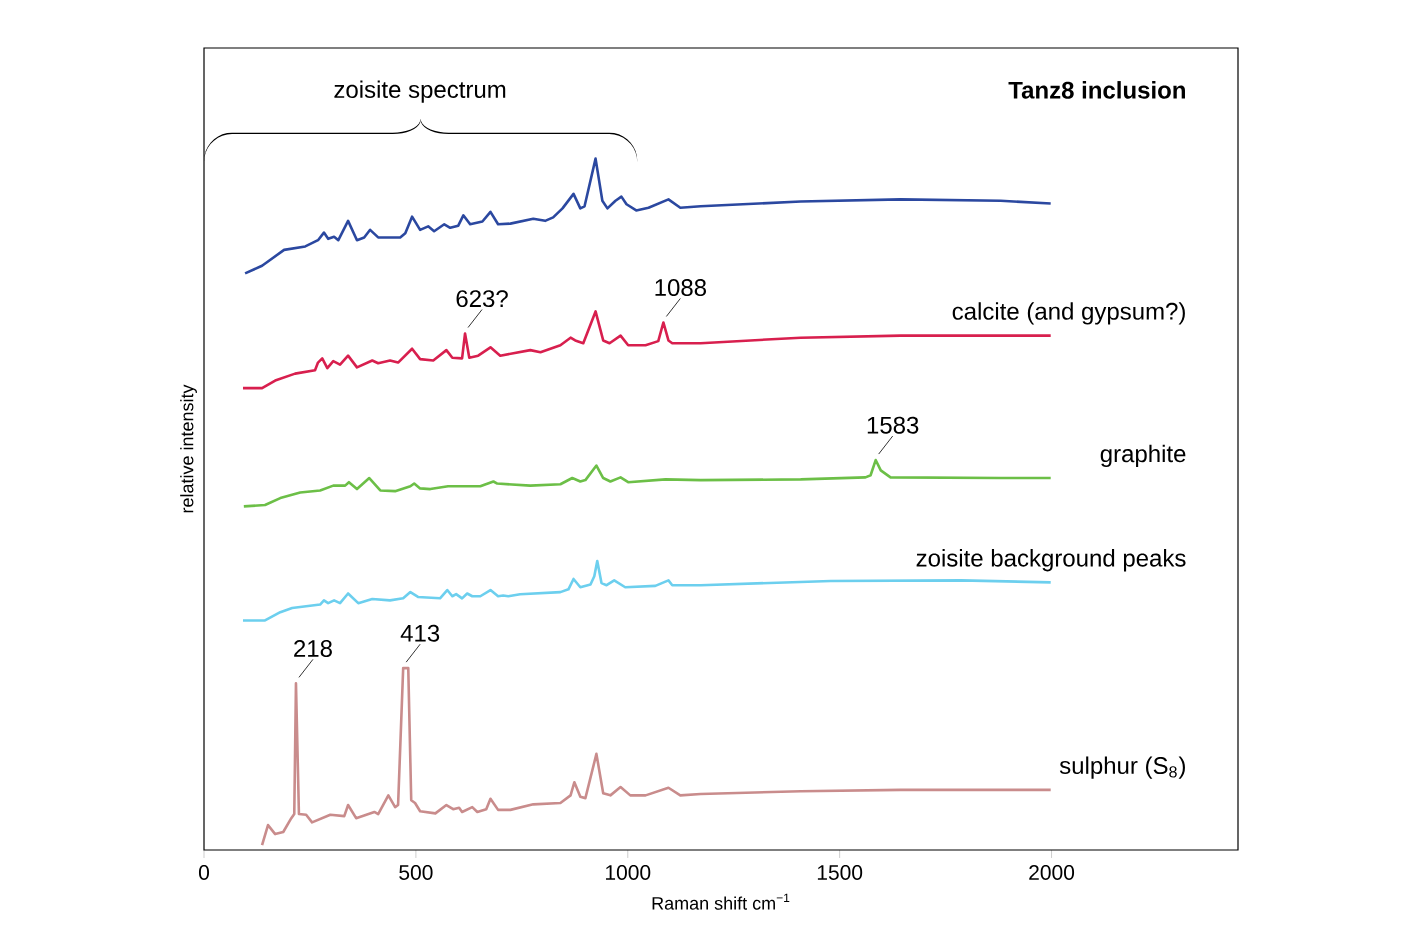 The width and height of the screenshot is (1405, 938). Describe the element at coordinates (1143, 456) in the screenshot. I see `text: graphite` at that location.